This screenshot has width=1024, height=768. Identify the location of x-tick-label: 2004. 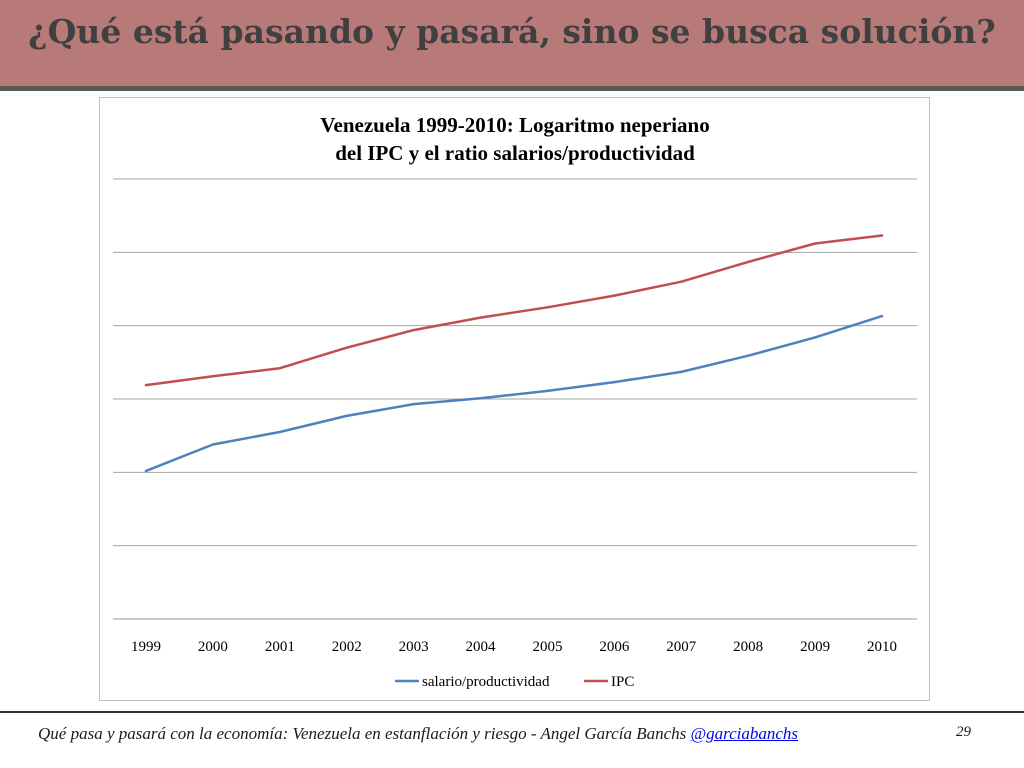
(481, 647).